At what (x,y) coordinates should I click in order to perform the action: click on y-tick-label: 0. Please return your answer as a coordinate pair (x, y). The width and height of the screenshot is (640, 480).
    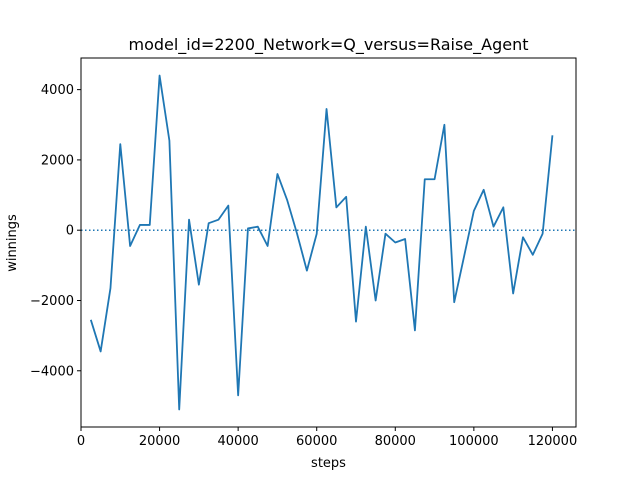
    Looking at the image, I should click on (70, 231).